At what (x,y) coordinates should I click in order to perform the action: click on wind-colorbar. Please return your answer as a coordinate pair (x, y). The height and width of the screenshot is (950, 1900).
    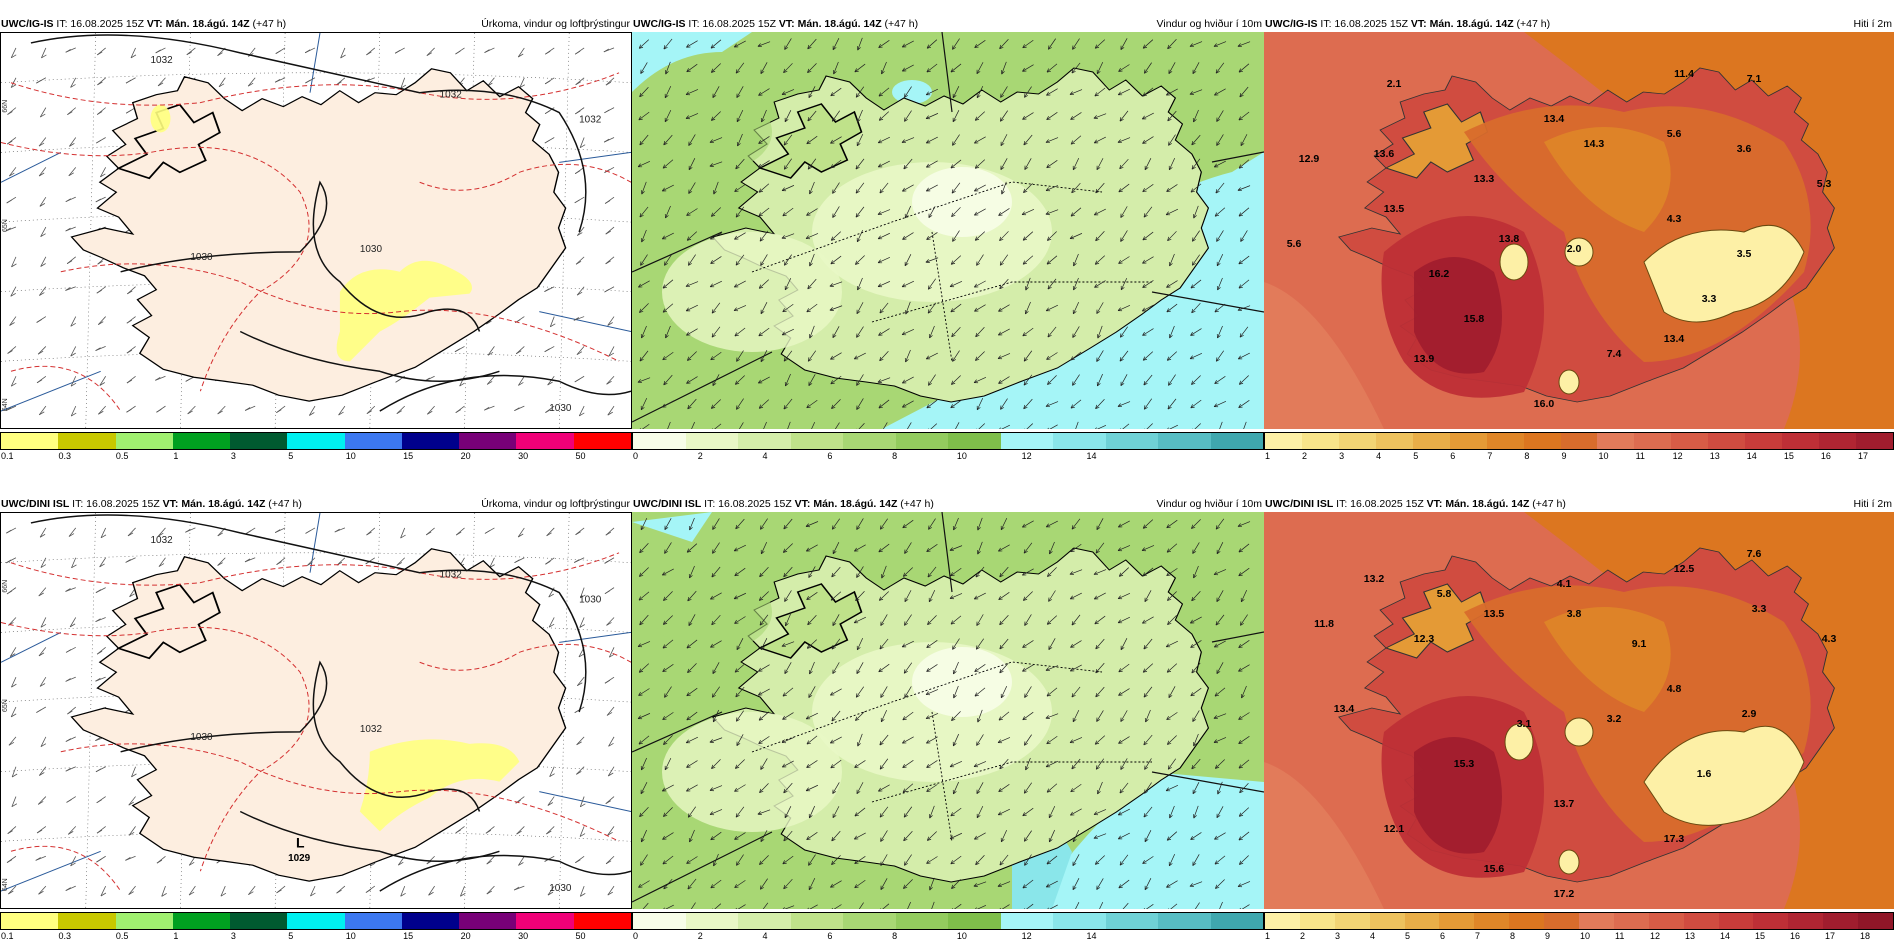
    Looking at the image, I should click on (948, 441).